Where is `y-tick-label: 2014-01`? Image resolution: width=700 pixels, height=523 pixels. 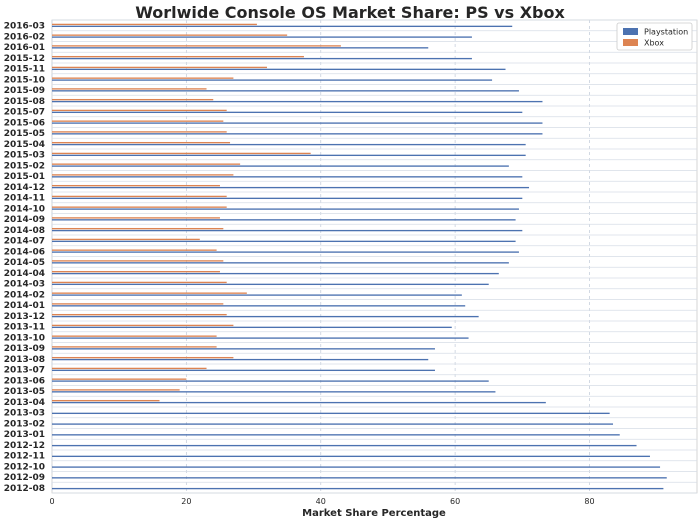
y-tick-label: 2014-01 is located at coordinates (24, 306).